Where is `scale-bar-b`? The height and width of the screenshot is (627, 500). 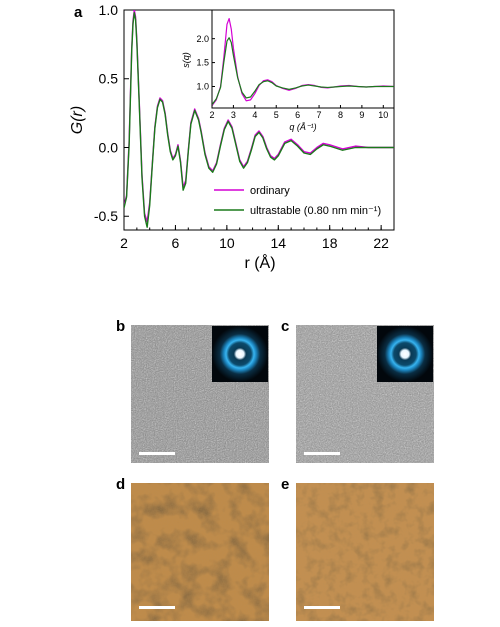 scale-bar-b is located at coordinates (157, 453).